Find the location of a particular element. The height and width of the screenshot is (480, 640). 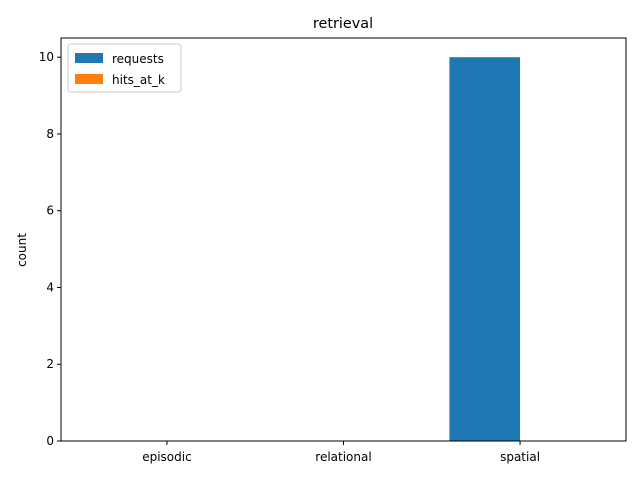

chart-title: retrieval is located at coordinates (343, 24).